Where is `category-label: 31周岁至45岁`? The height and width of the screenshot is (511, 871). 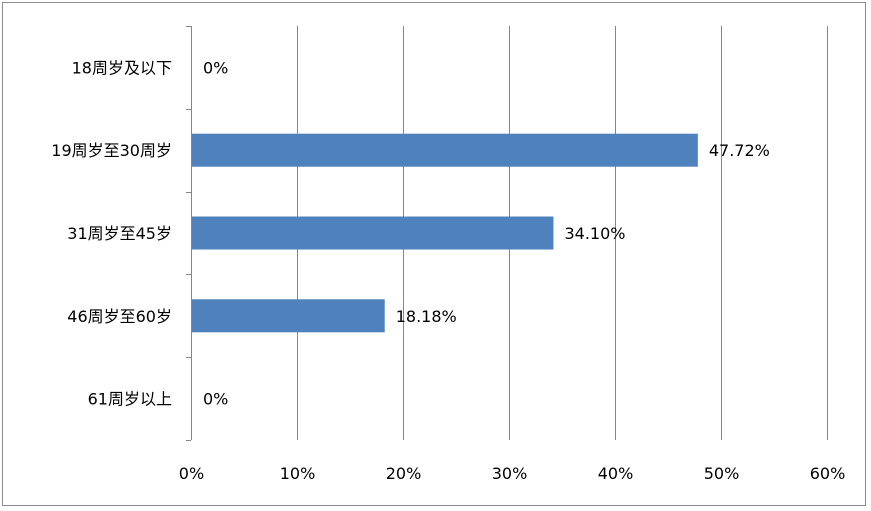
category-label: 31周岁至45岁 is located at coordinates (119, 233).